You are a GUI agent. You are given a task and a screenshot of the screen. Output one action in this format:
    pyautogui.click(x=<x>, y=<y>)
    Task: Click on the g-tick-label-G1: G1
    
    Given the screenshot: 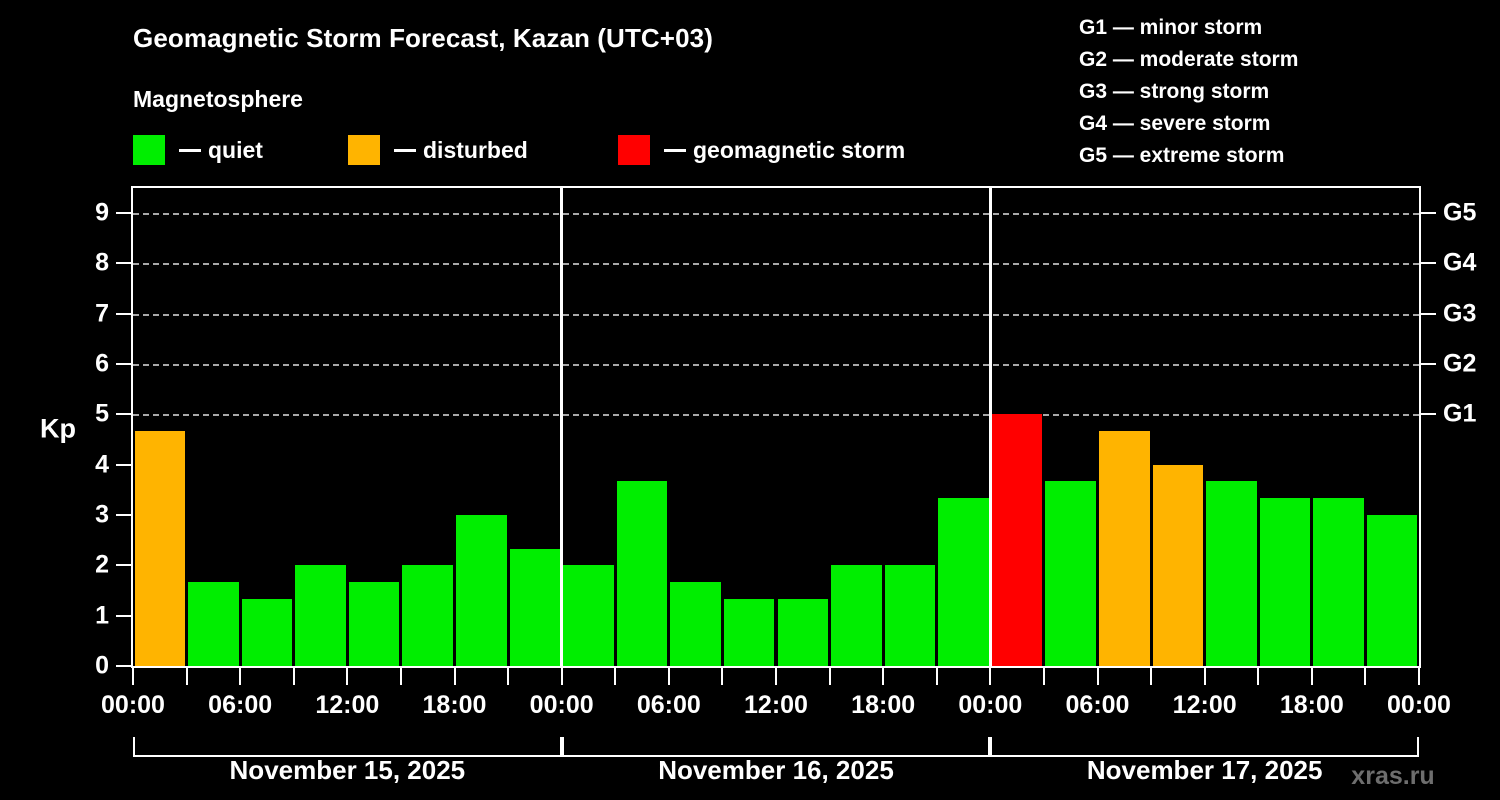 What is the action you would take?
    pyautogui.click(x=1460, y=413)
    